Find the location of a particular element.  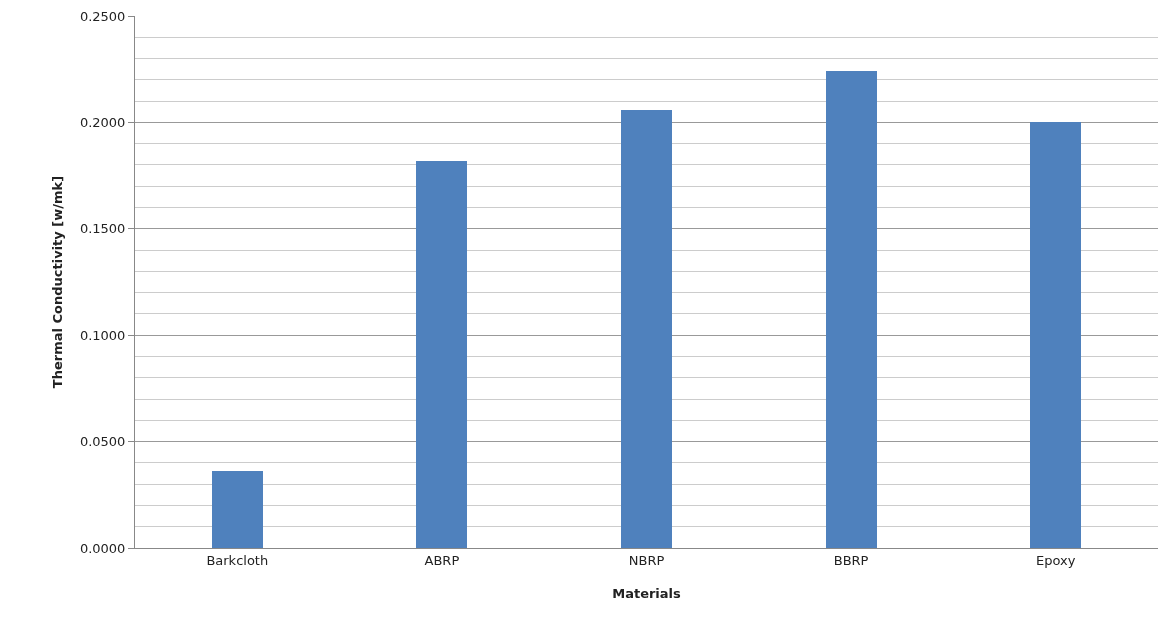

x-tick-label: NBRP is located at coordinates (646, 560).